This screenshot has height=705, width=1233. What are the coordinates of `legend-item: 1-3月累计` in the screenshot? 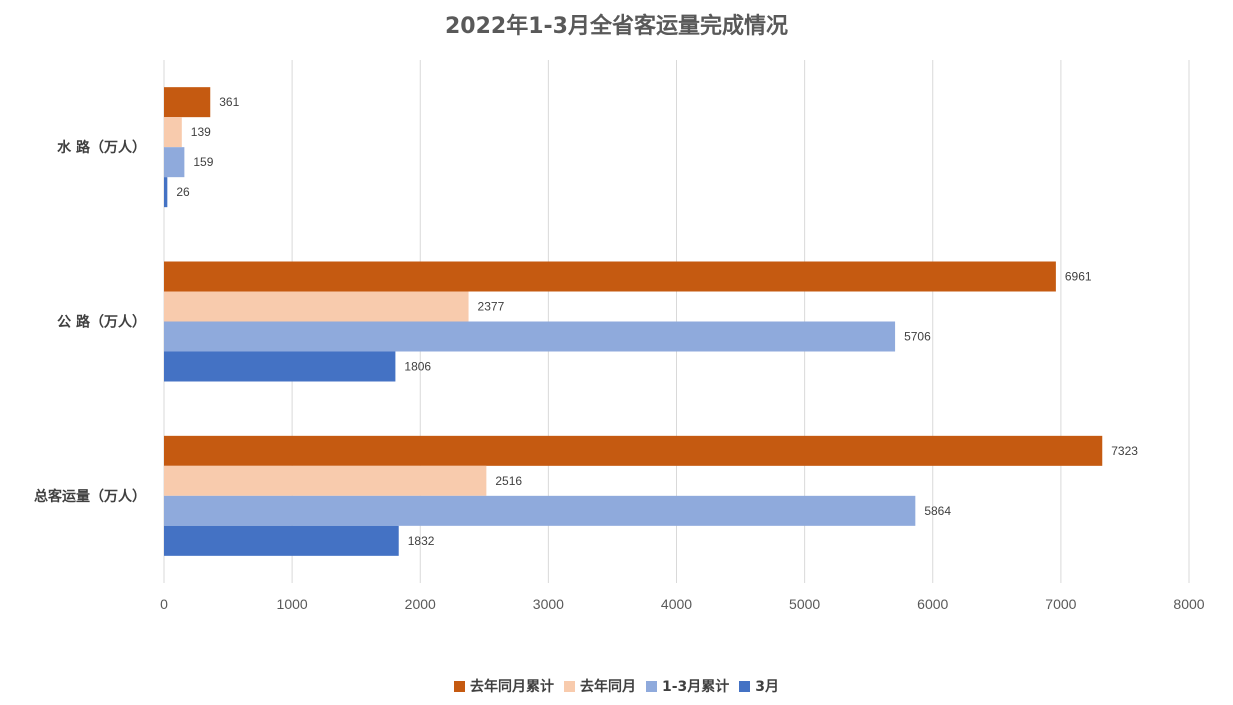 It's located at (687, 686).